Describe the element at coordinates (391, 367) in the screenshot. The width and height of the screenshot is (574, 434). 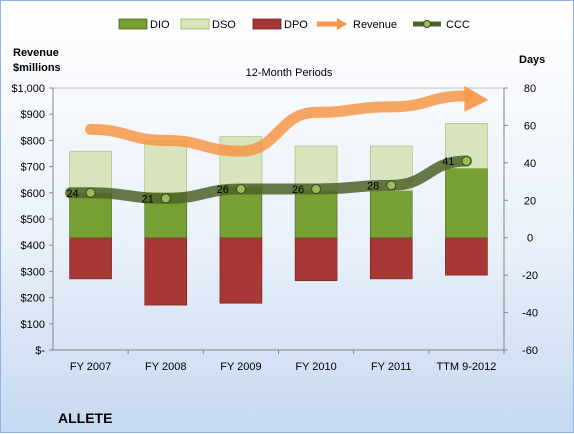
I see `x-tick-label: FY 2011` at that location.